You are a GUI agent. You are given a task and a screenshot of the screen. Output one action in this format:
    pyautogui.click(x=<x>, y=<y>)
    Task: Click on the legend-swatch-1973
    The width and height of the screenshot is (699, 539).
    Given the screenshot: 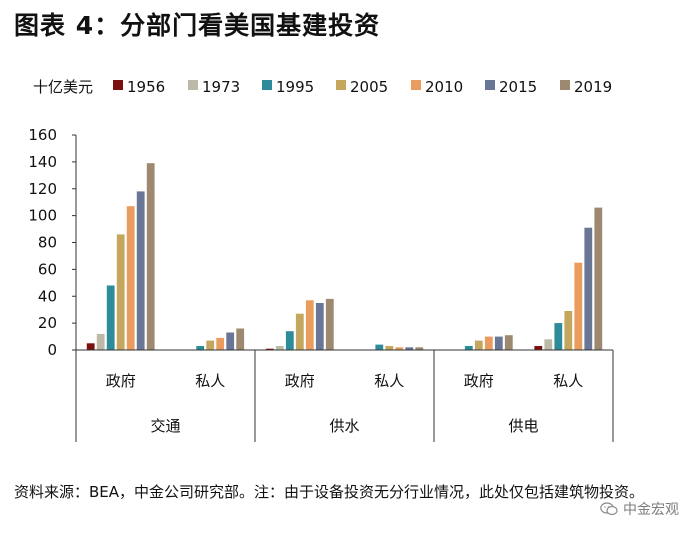 What is the action you would take?
    pyautogui.click(x=193, y=85)
    